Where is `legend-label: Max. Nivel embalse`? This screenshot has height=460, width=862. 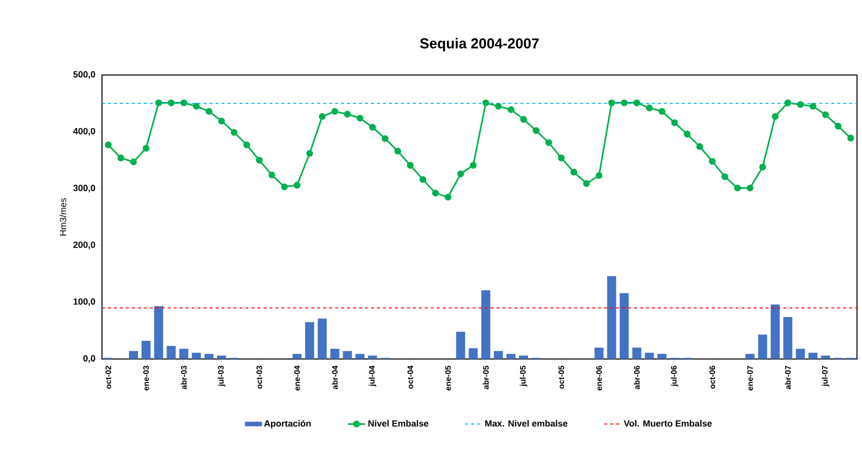 legend-label: Max. Nivel embalse is located at coordinates (526, 423).